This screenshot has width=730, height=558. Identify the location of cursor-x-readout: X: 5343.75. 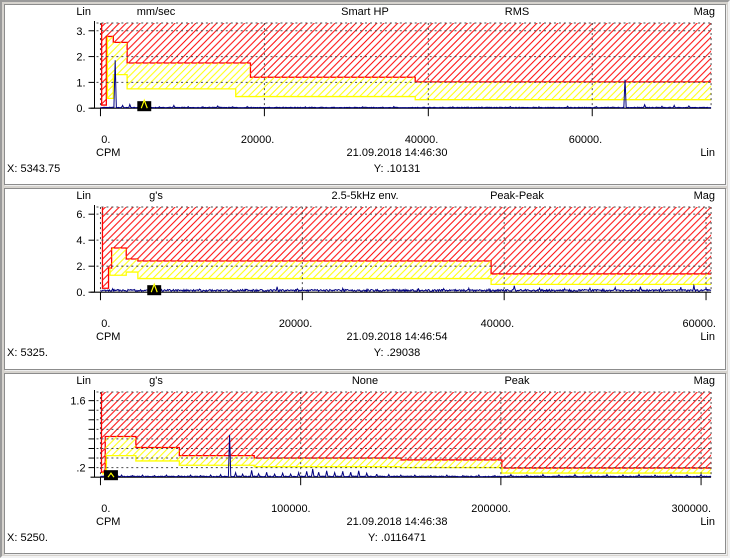
(34, 169).